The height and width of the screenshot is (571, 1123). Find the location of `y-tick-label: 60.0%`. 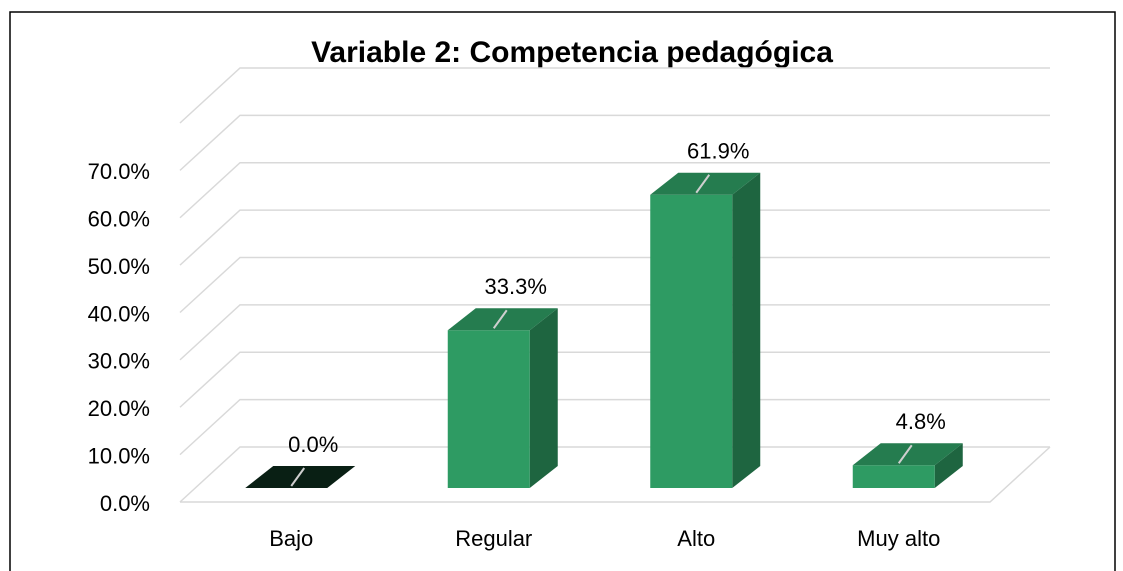

y-tick-label: 60.0% is located at coordinates (119, 219).